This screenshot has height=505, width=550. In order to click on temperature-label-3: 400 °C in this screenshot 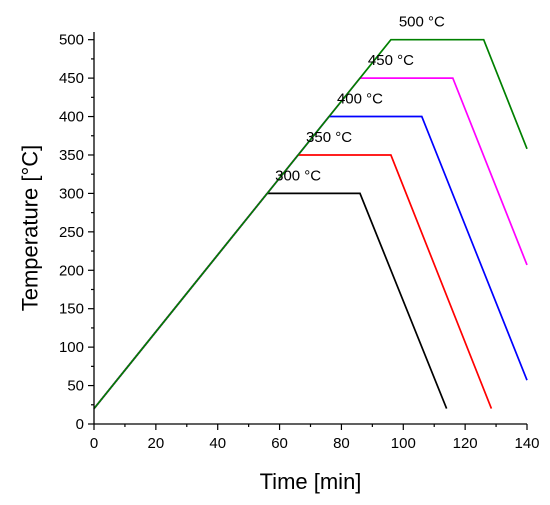, I will do `click(360, 98)`.